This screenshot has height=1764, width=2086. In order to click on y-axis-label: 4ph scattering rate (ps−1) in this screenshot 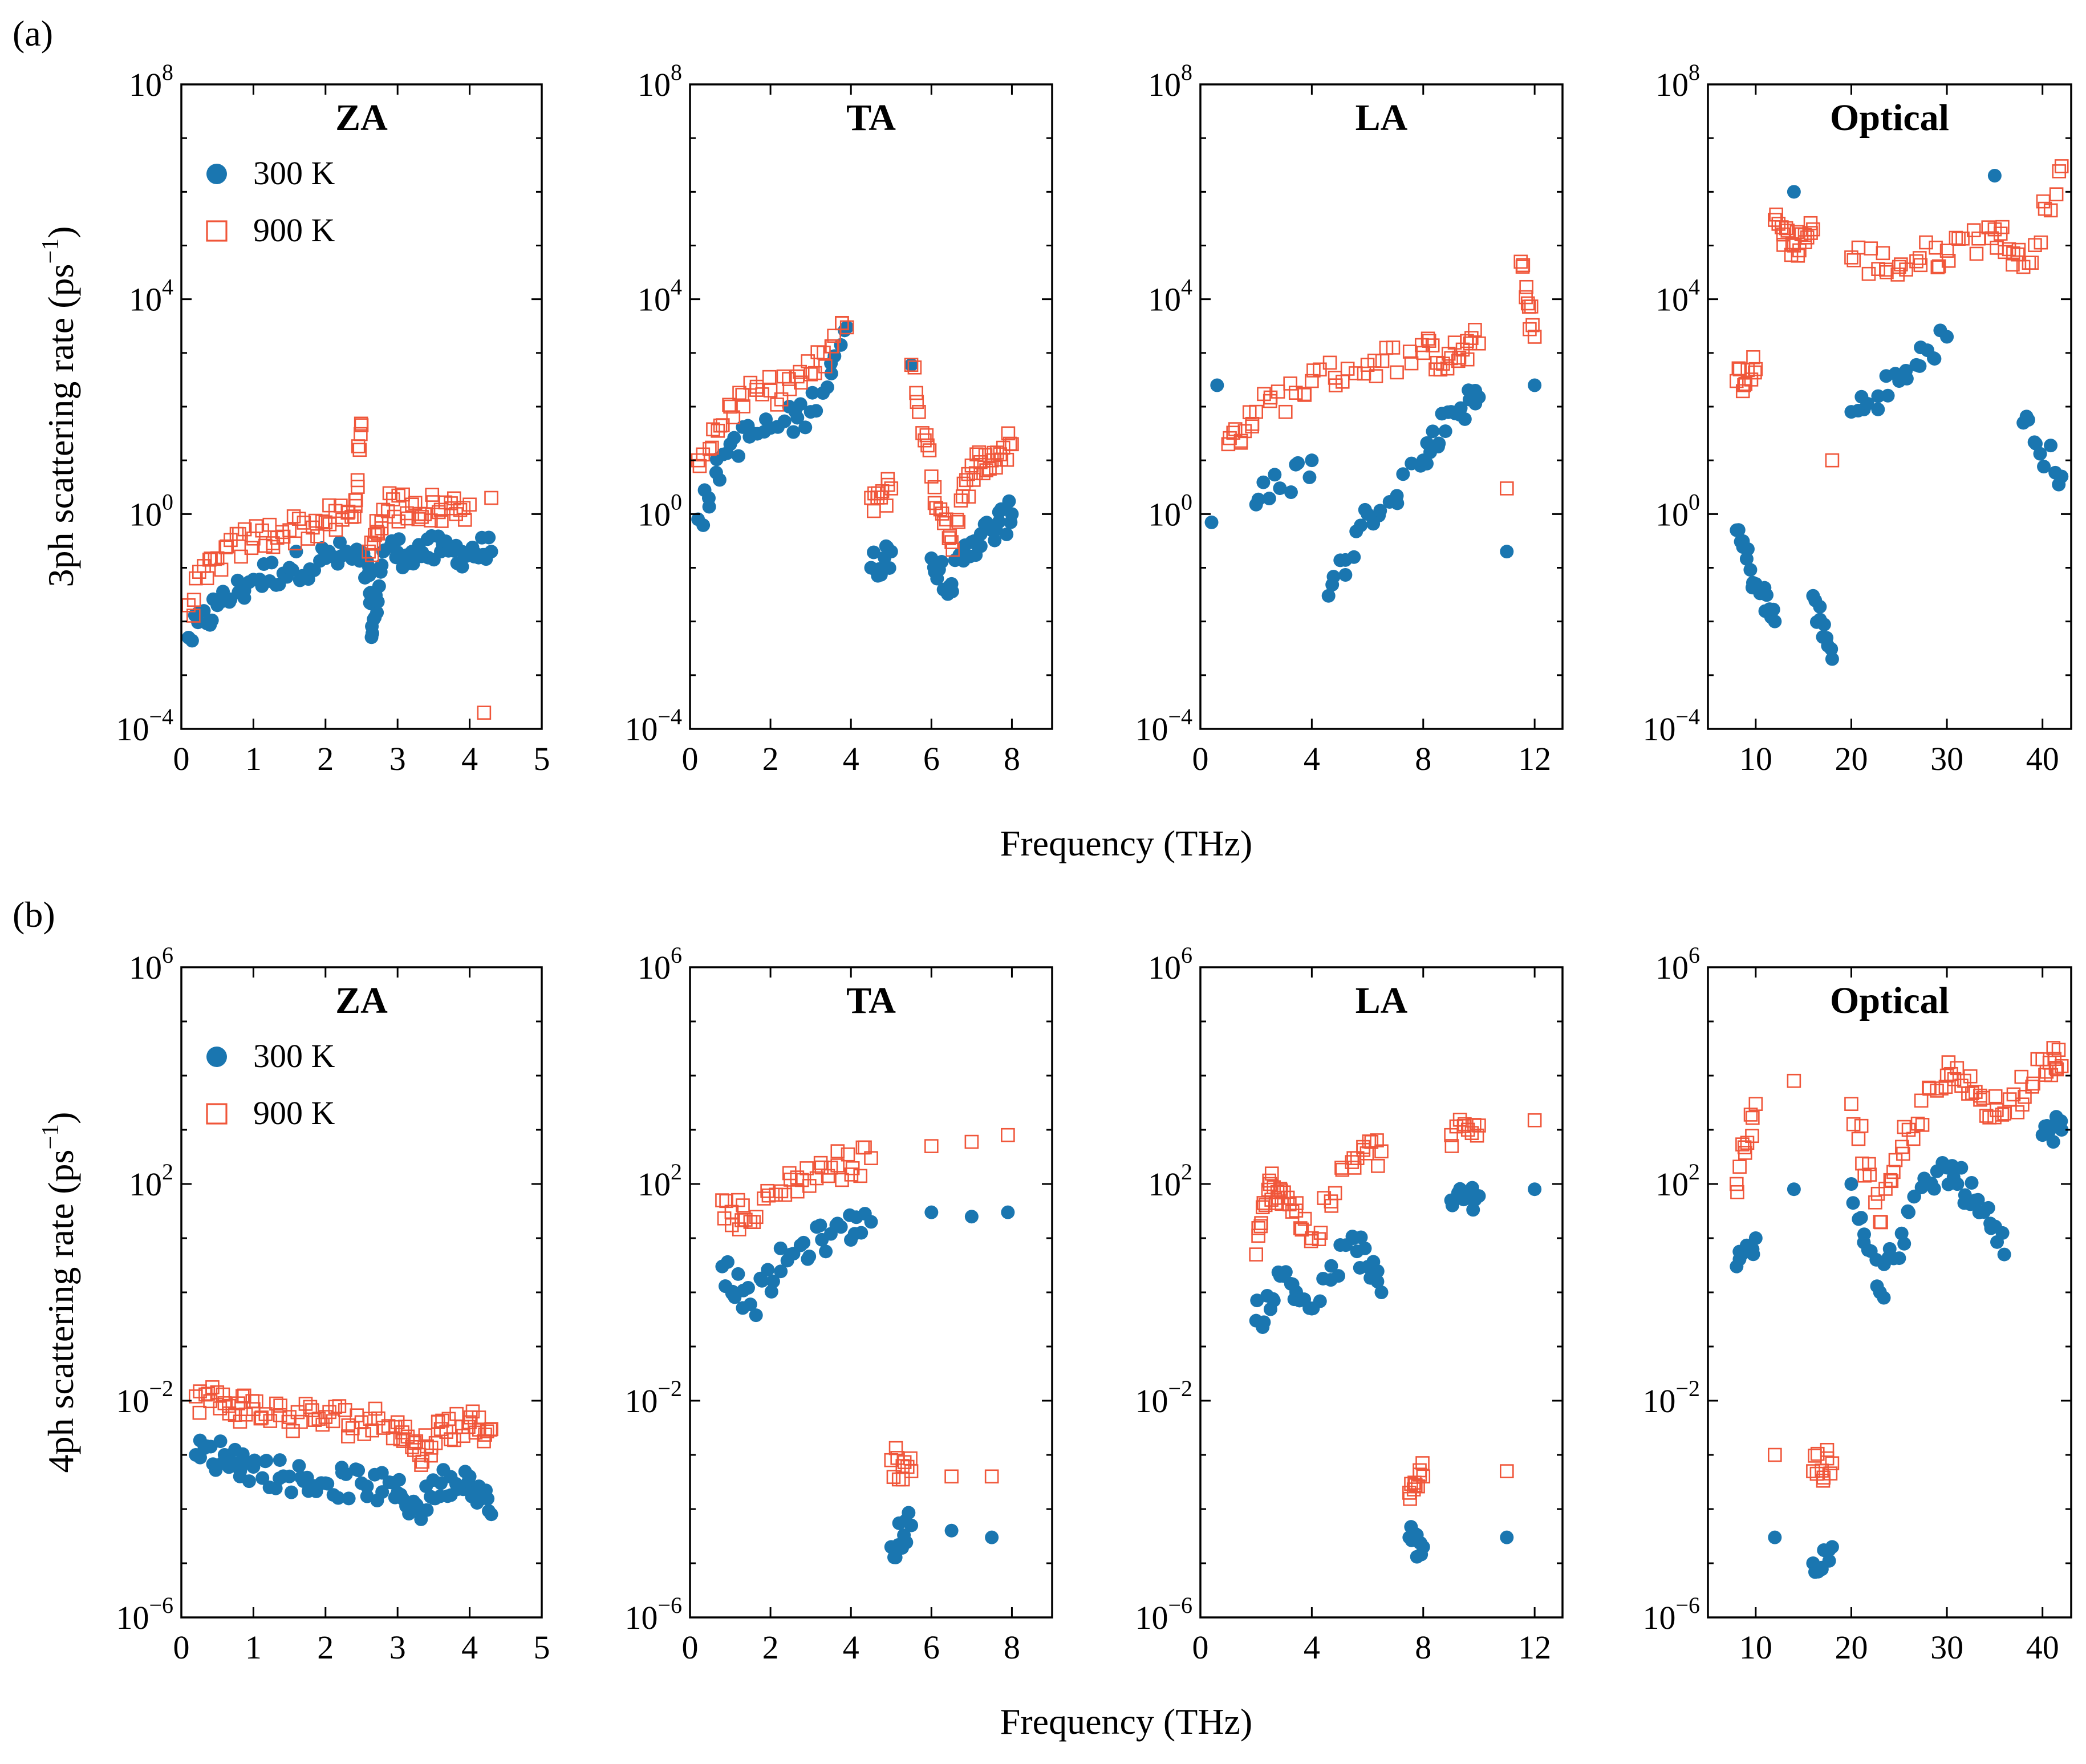, I will do `click(59, 1292)`.